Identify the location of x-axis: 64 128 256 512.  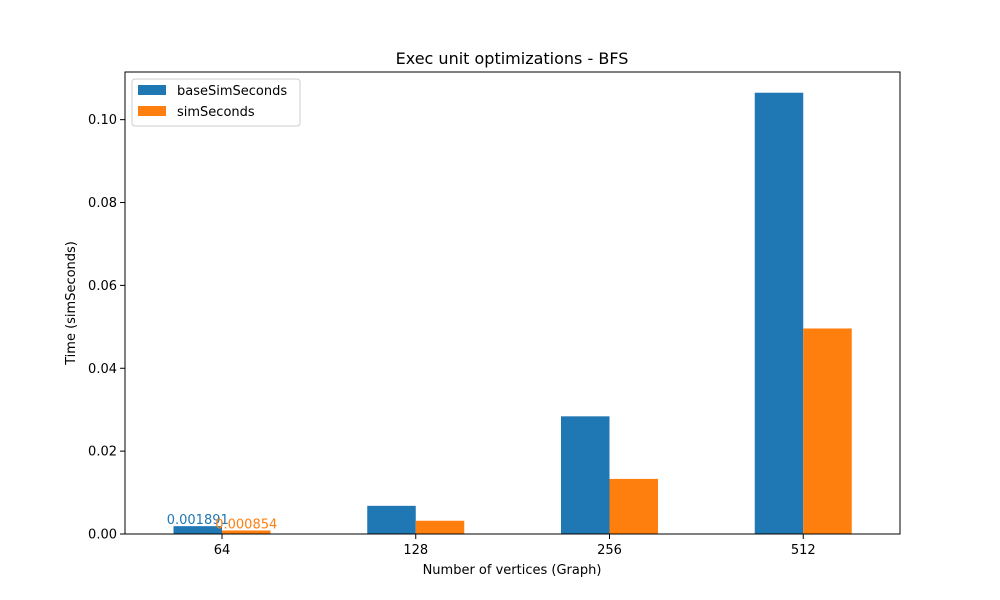
(515, 546).